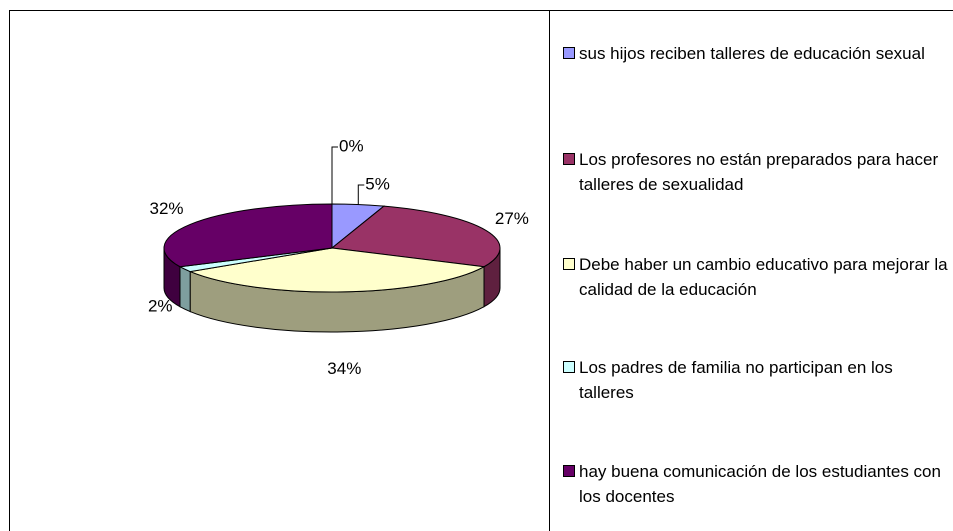 The width and height of the screenshot is (953, 531). Describe the element at coordinates (185, 289) in the screenshot. I see `slice-side` at that location.